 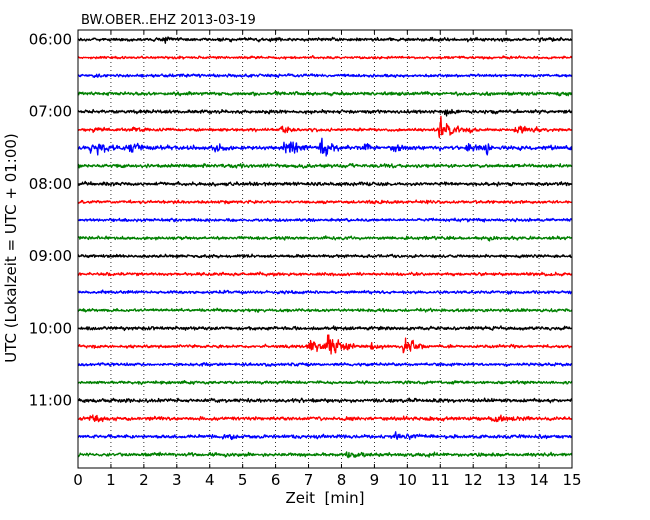 What do you see at coordinates (473, 480) in the screenshot?
I see `x-tick-label: 12` at bounding box center [473, 480].